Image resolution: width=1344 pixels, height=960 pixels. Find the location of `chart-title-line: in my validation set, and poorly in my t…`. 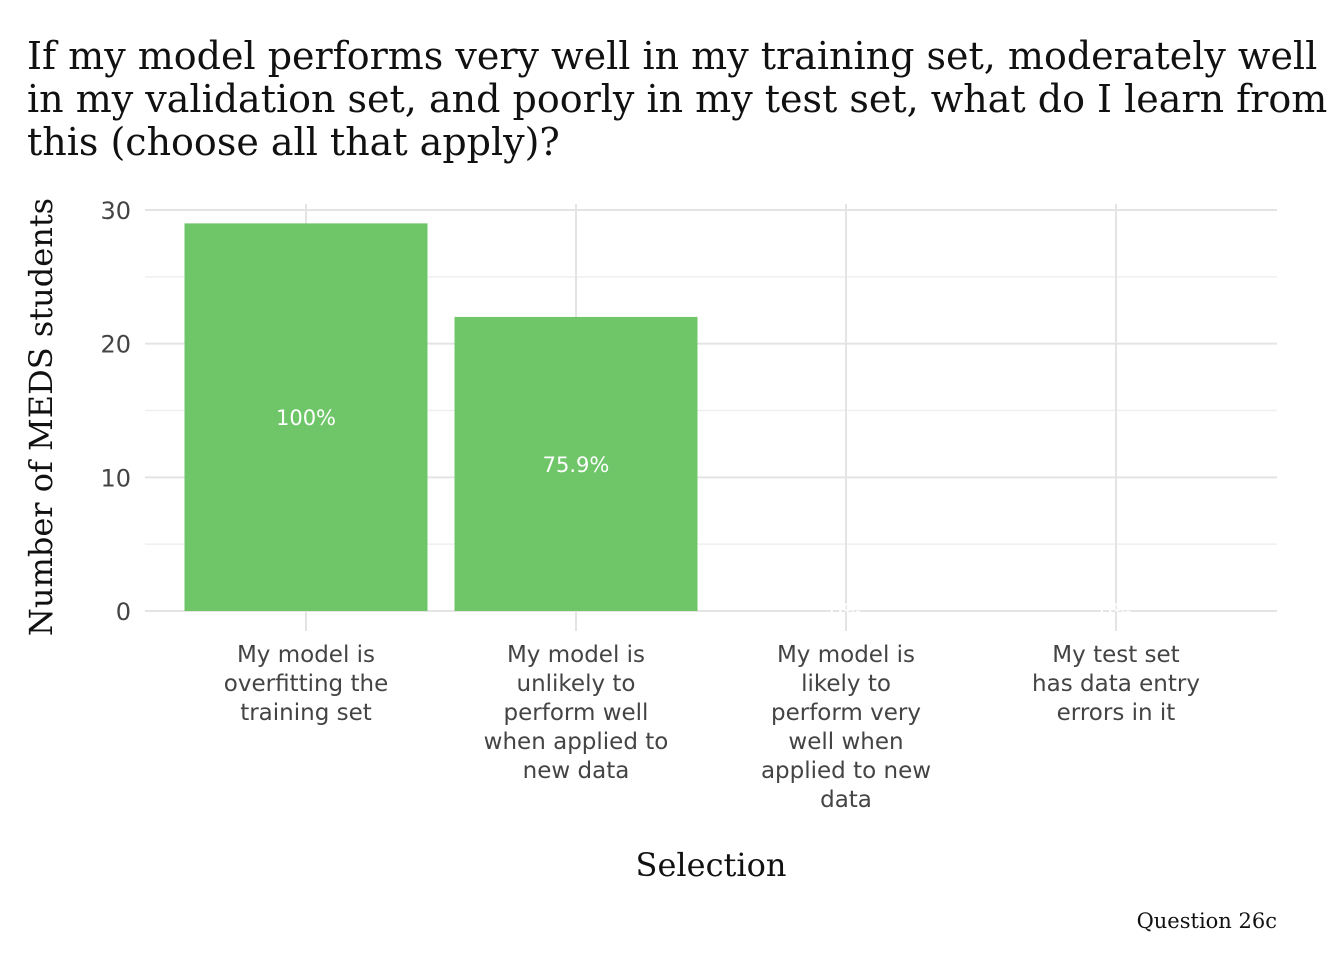

chart-title-line: in my validation set, and poorly in my t… is located at coordinates (677, 99).